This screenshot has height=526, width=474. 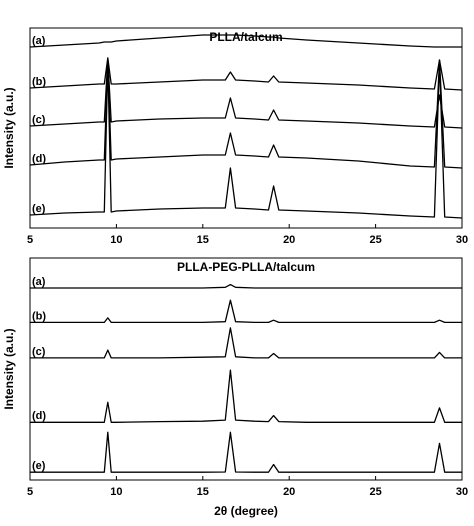 I want to click on chart-title: PLLA-PEG-PLLA/talcum, so click(x=246, y=267).